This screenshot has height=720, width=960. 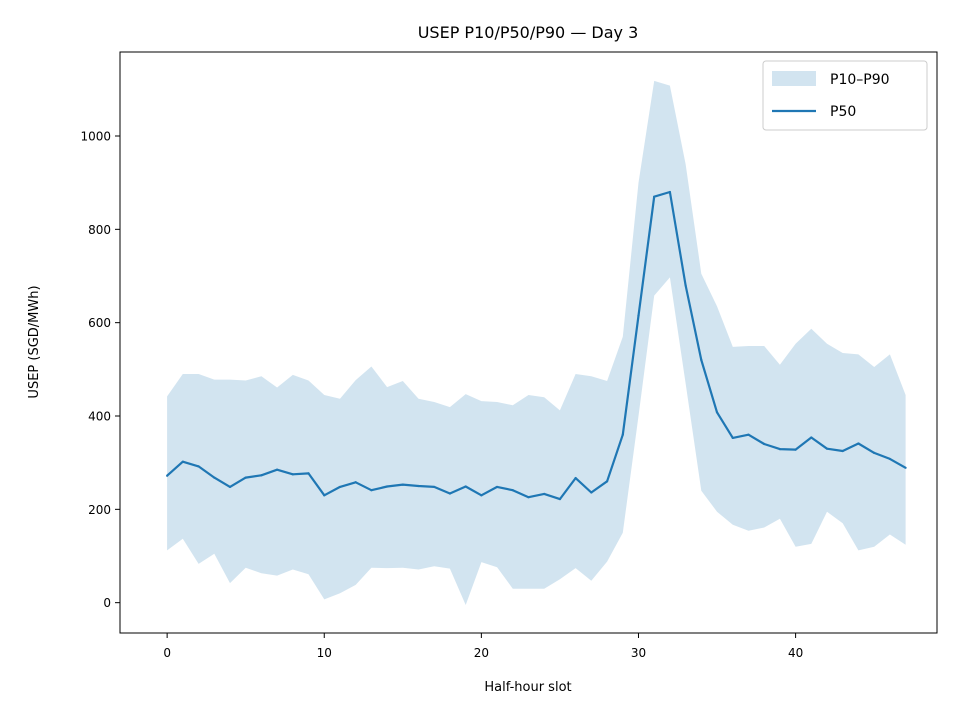 What do you see at coordinates (481, 653) in the screenshot?
I see `x-tick-label: 20` at bounding box center [481, 653].